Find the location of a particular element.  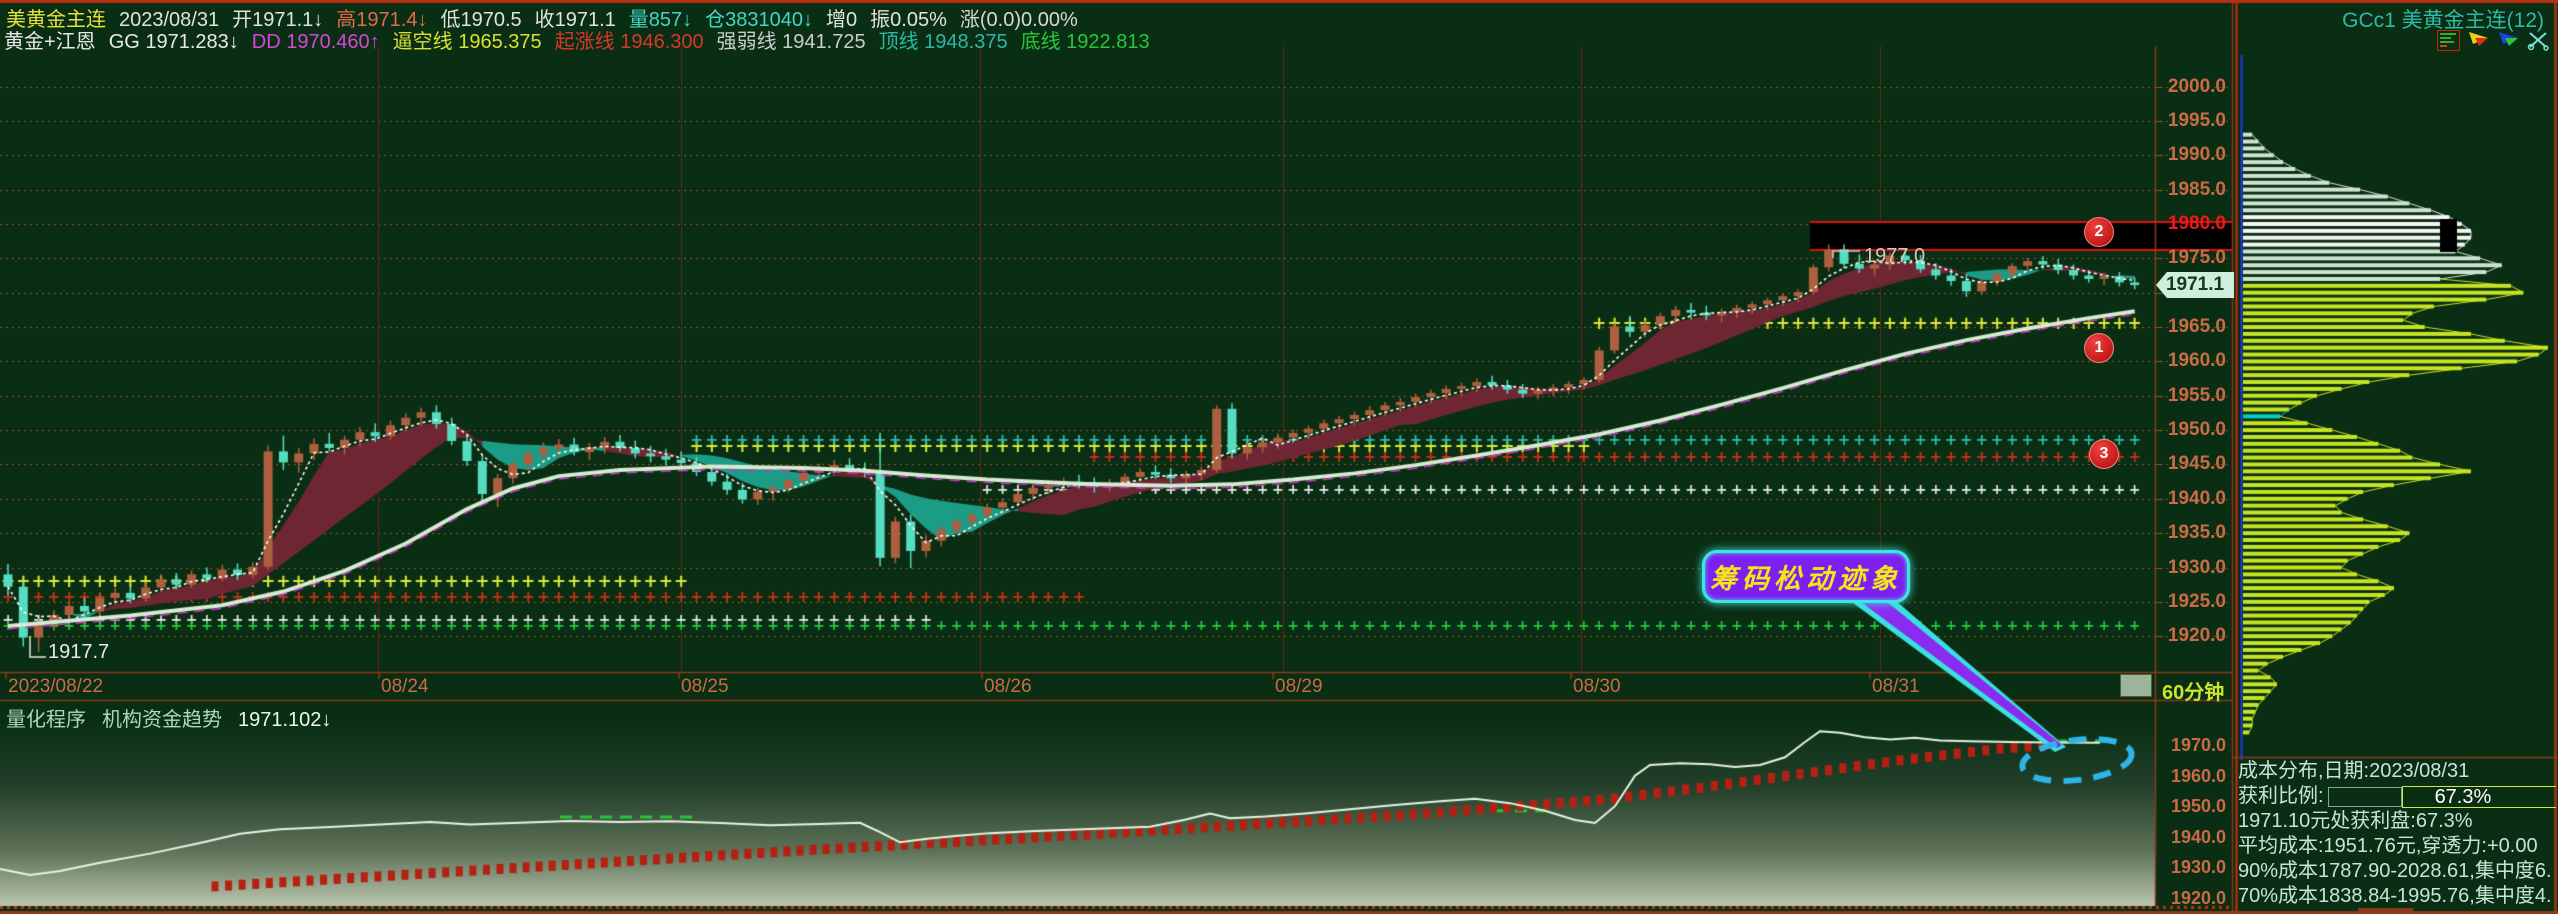

header-gann-segment: 顶线 1948.375 is located at coordinates (943, 42).